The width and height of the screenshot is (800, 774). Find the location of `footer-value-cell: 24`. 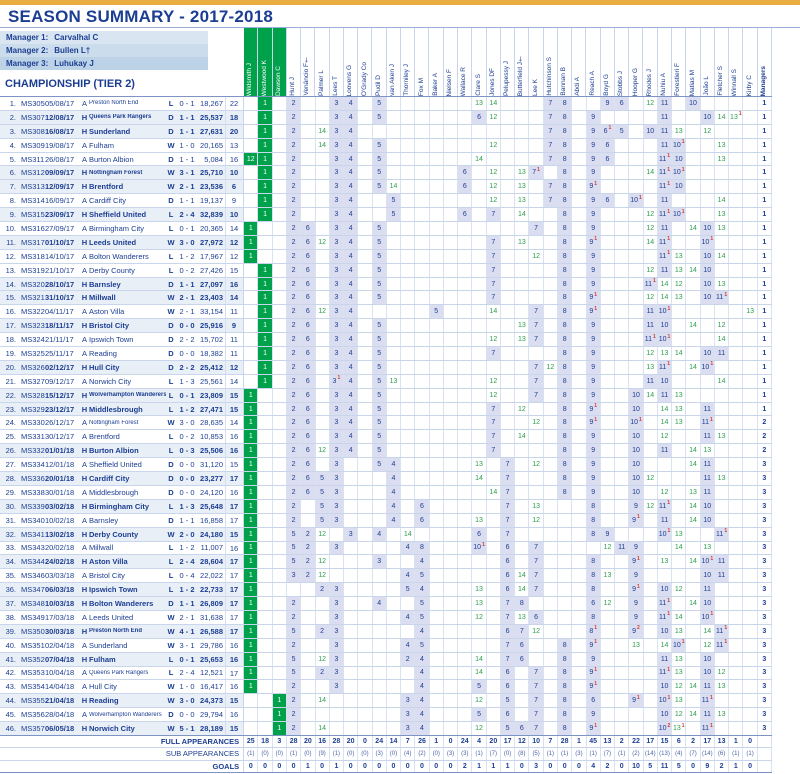

footer-value-cell: 24 is located at coordinates (380, 741).